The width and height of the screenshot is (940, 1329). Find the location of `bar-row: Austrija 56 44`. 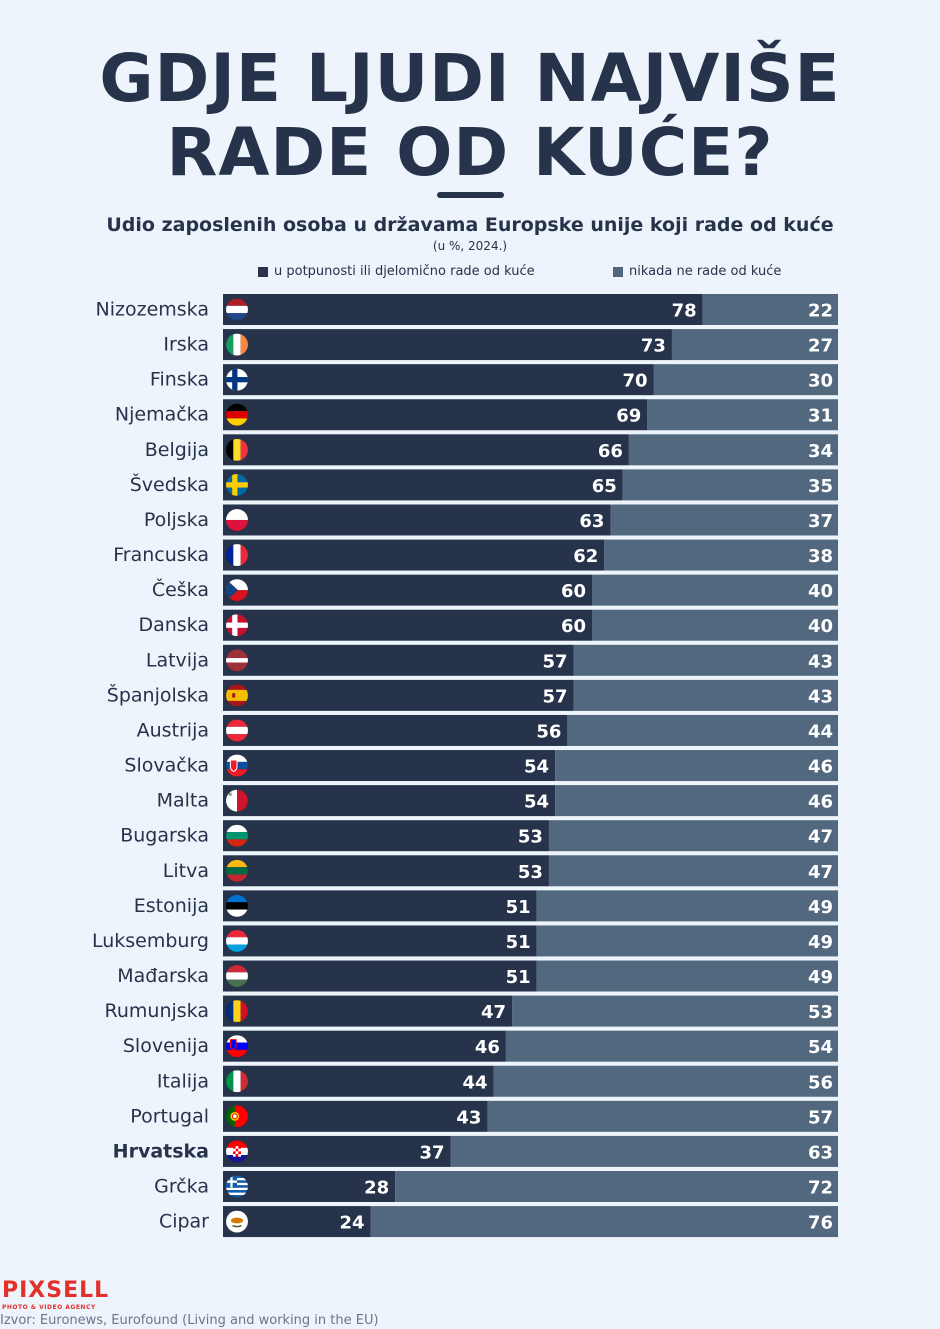

bar-row: Austrija 56 44 is located at coordinates (487, 730).